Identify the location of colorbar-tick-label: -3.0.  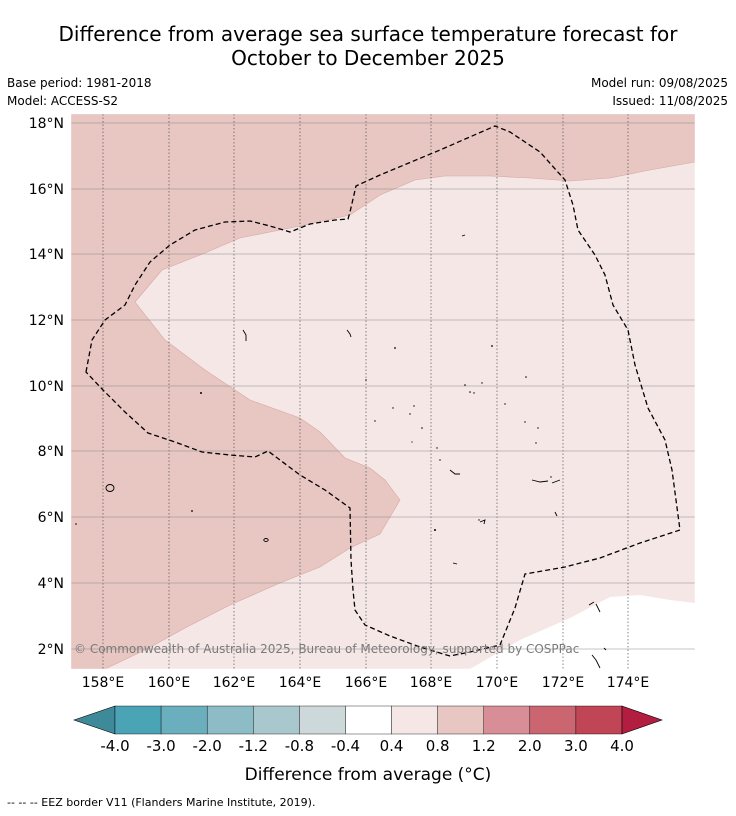
(160, 746).